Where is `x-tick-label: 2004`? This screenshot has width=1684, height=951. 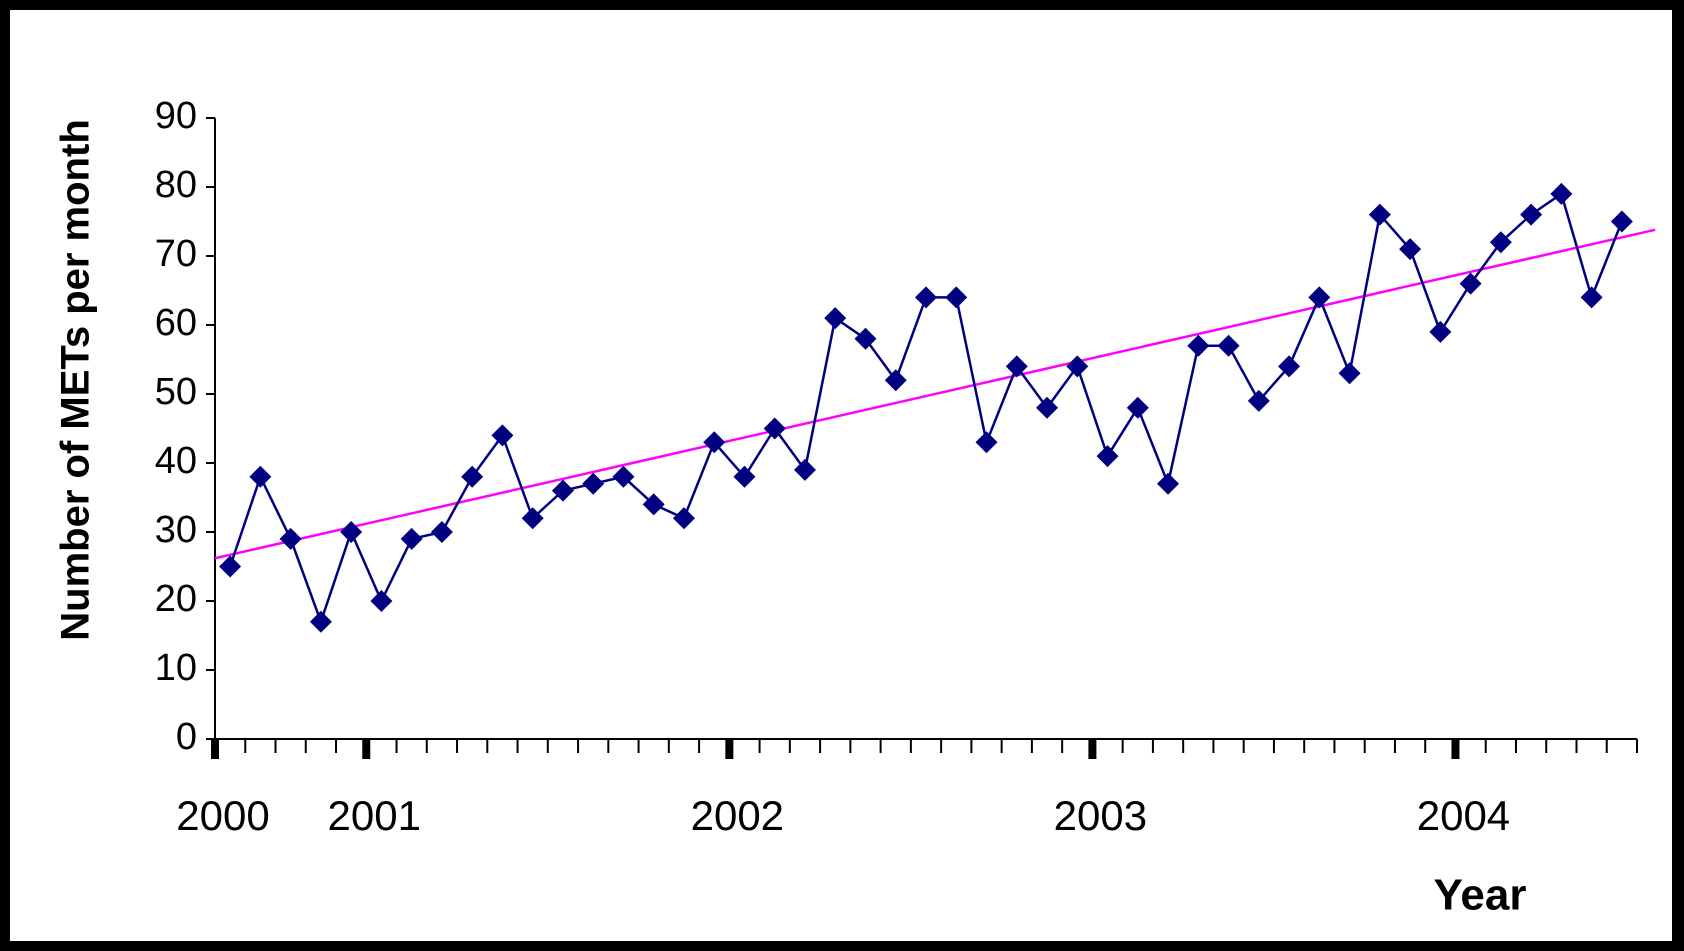 x-tick-label: 2004 is located at coordinates (1463, 815).